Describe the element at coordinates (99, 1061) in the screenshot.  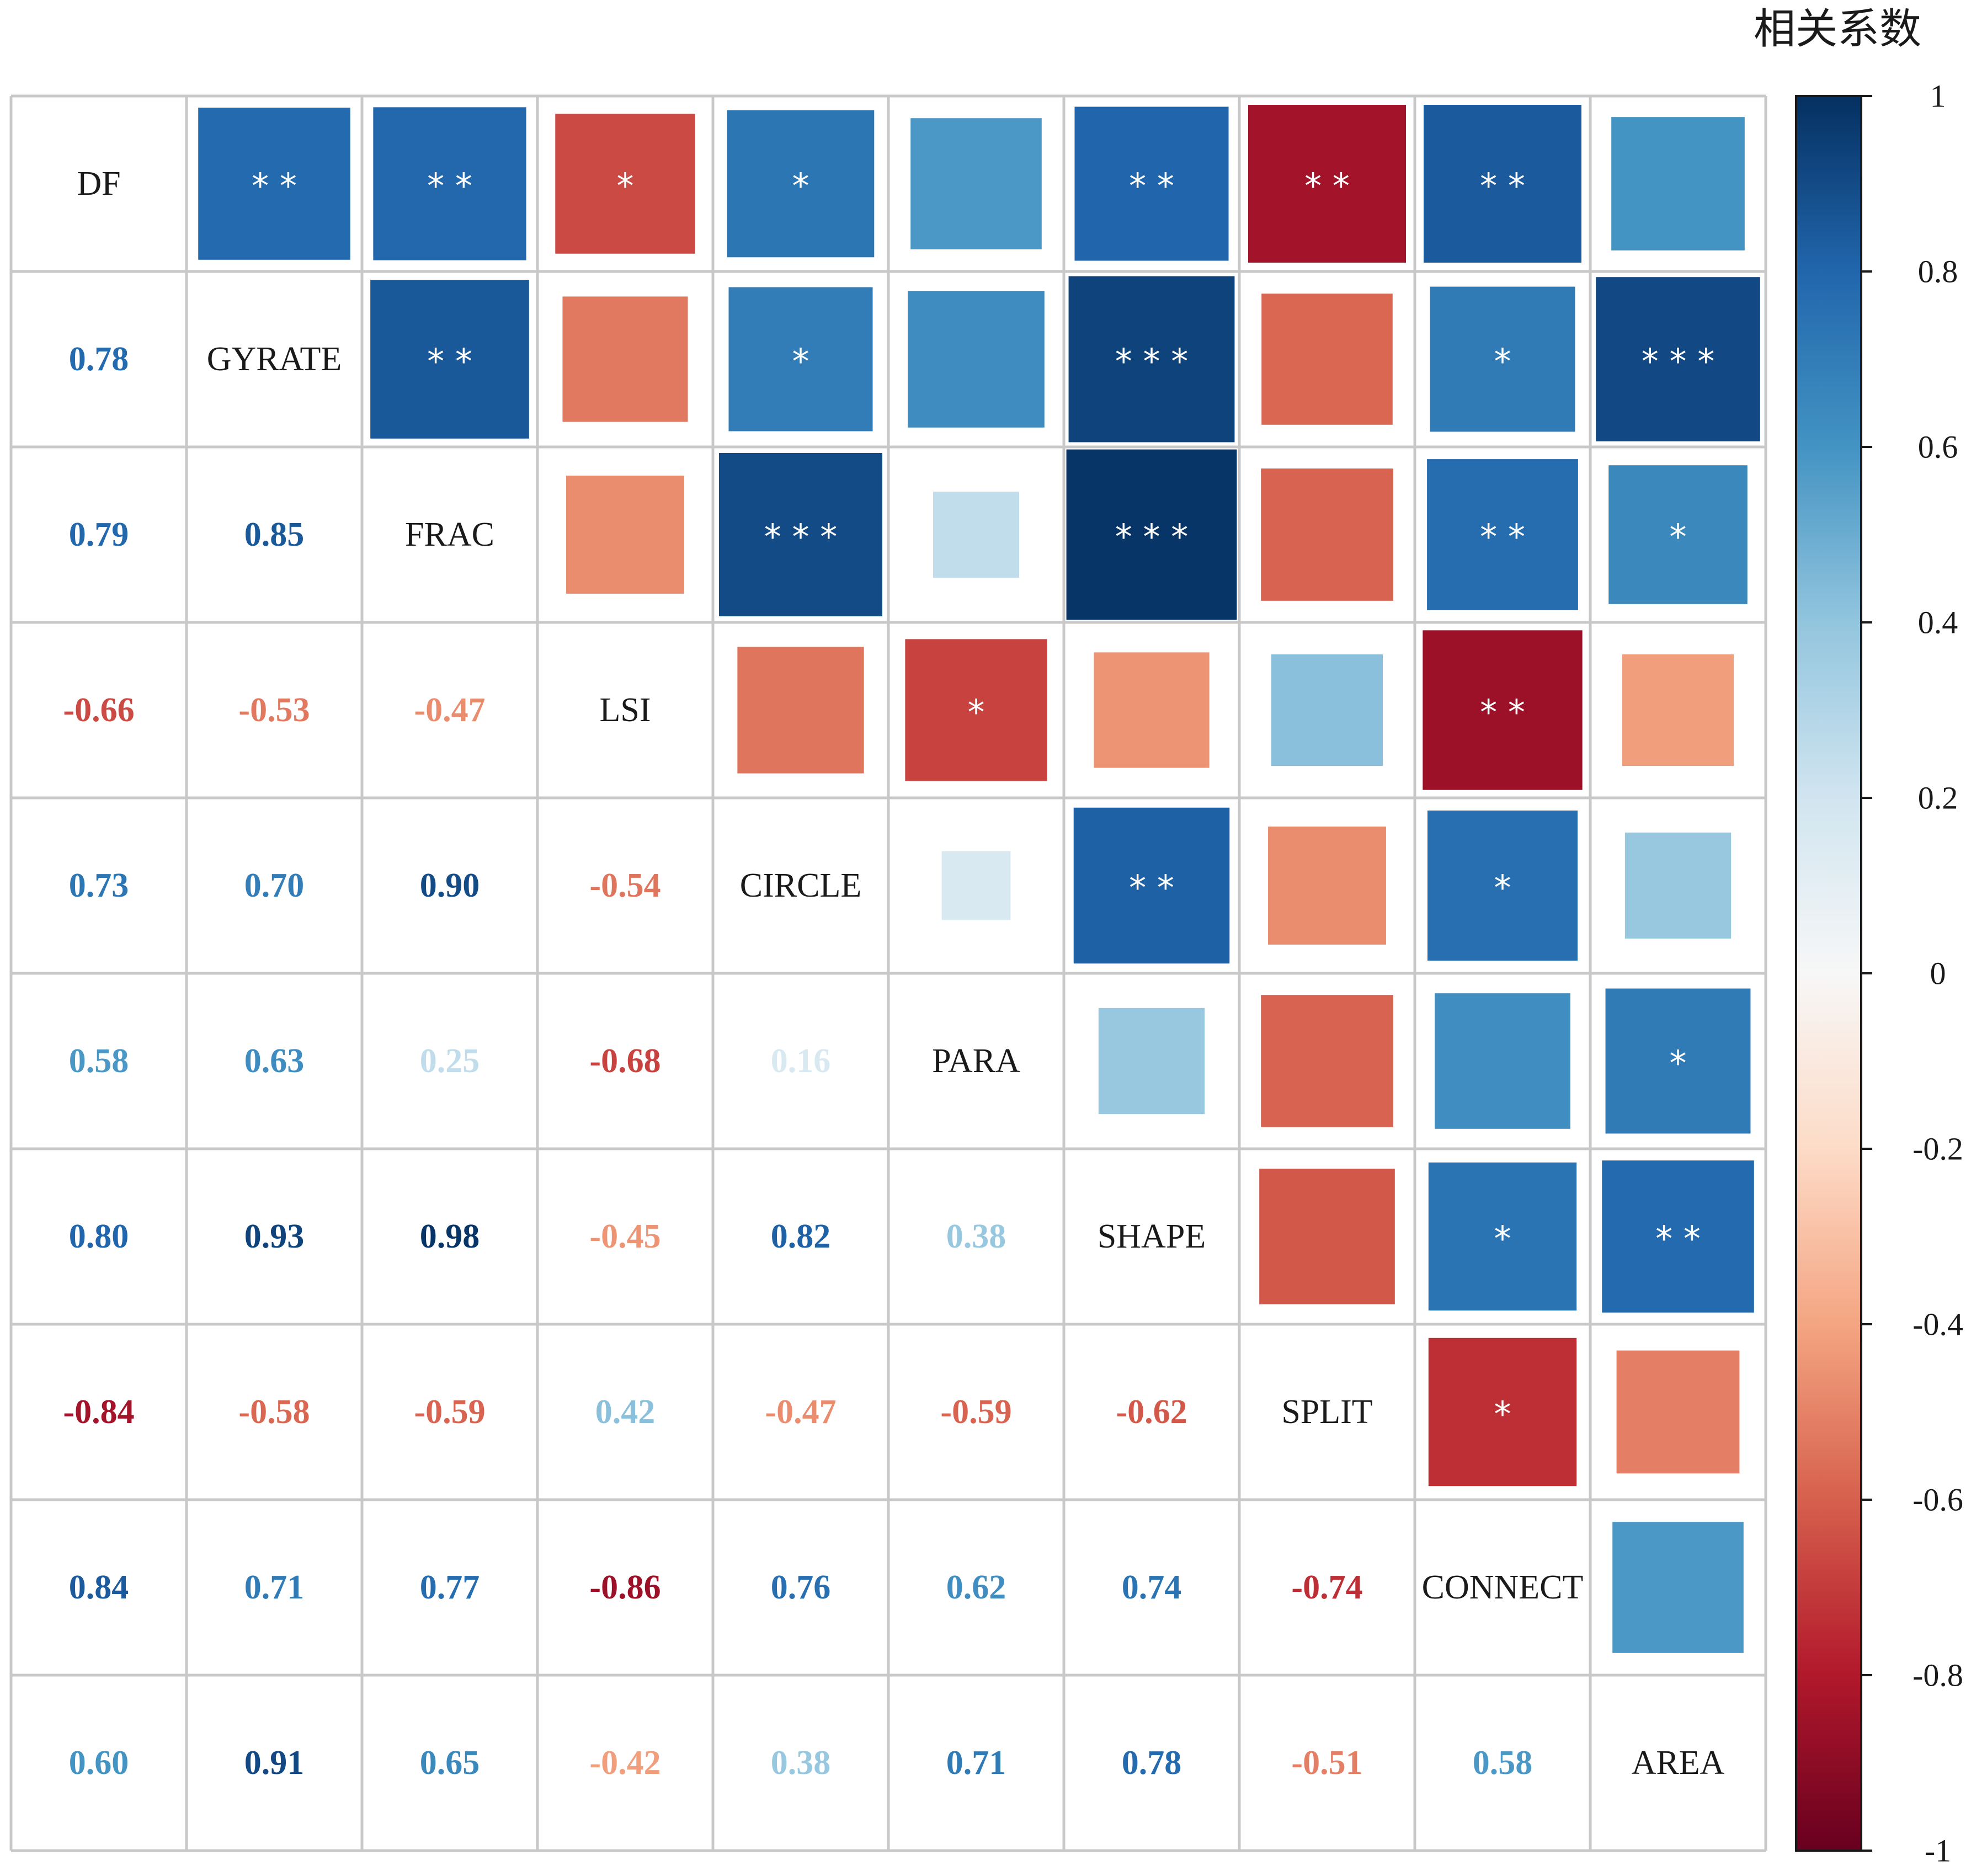
I see `coefficient-label: 0.58` at that location.